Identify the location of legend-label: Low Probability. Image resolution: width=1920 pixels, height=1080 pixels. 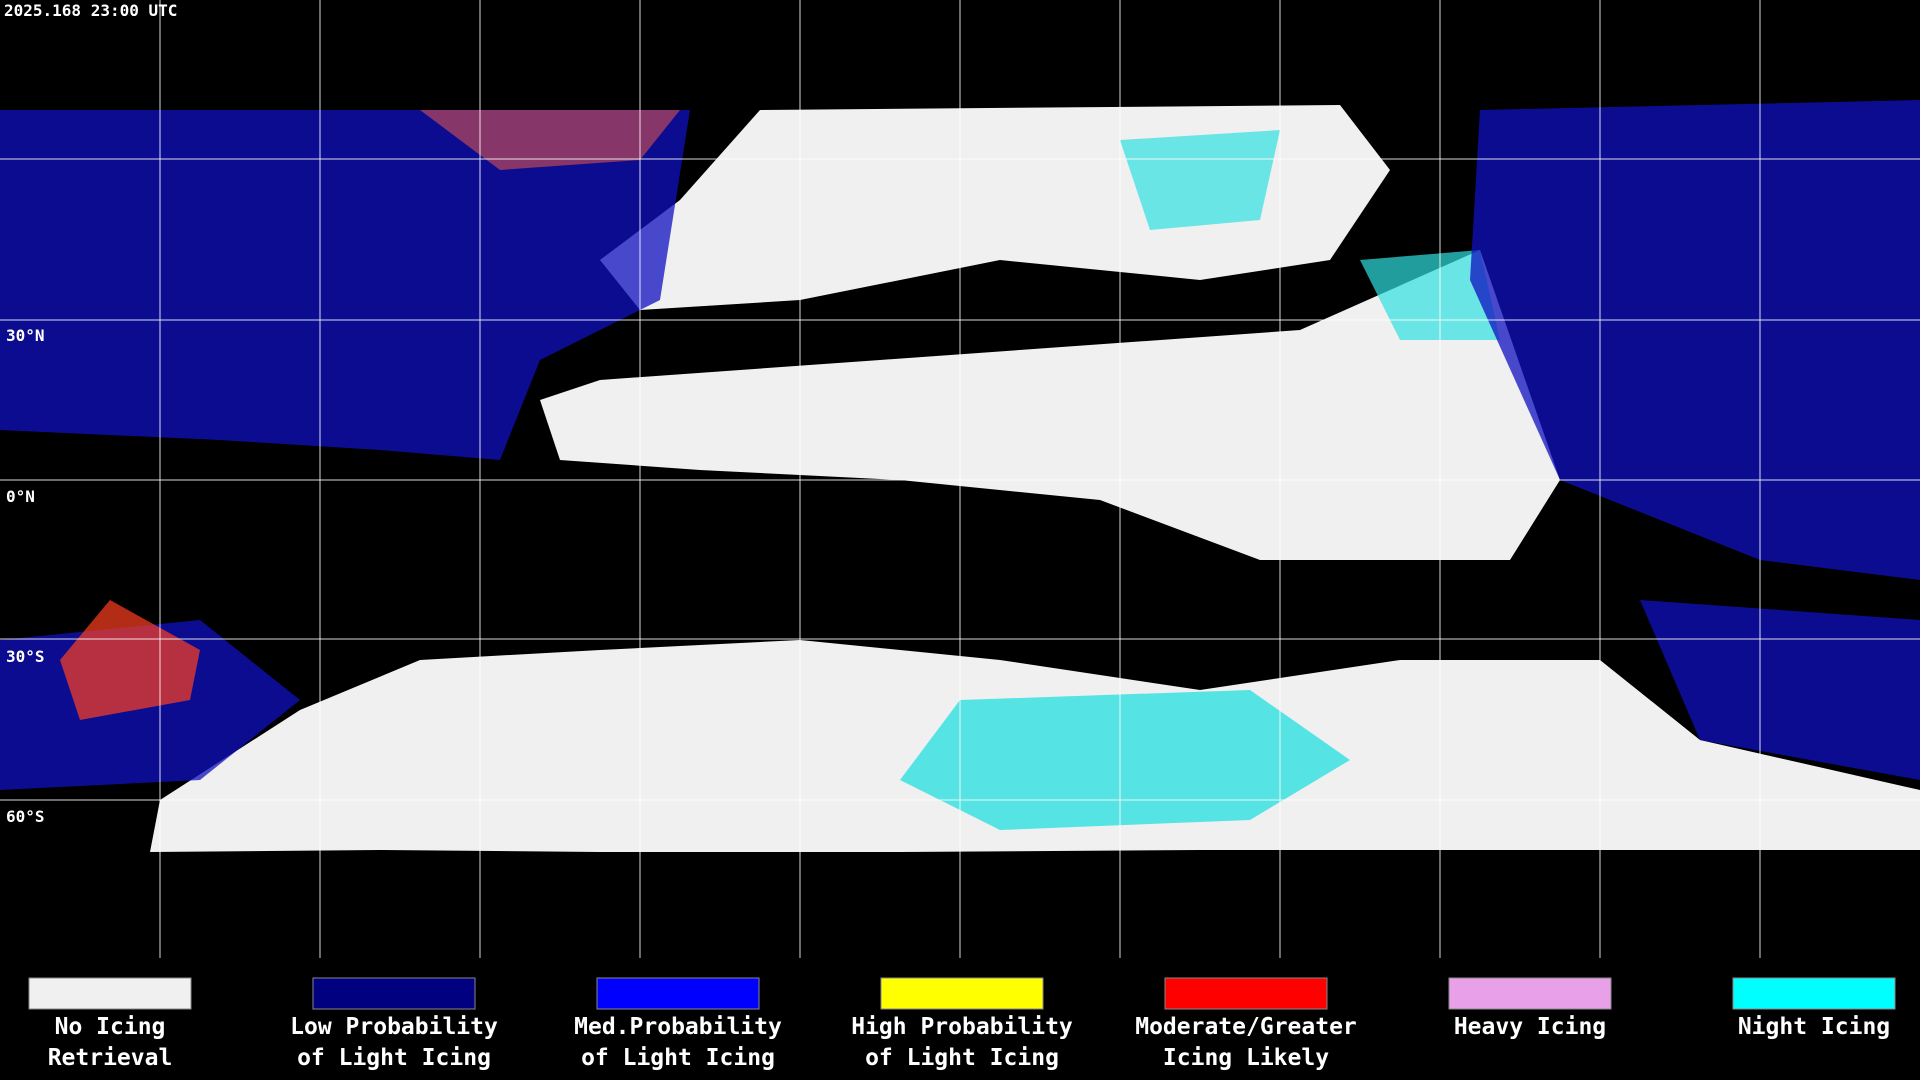
(394, 1027).